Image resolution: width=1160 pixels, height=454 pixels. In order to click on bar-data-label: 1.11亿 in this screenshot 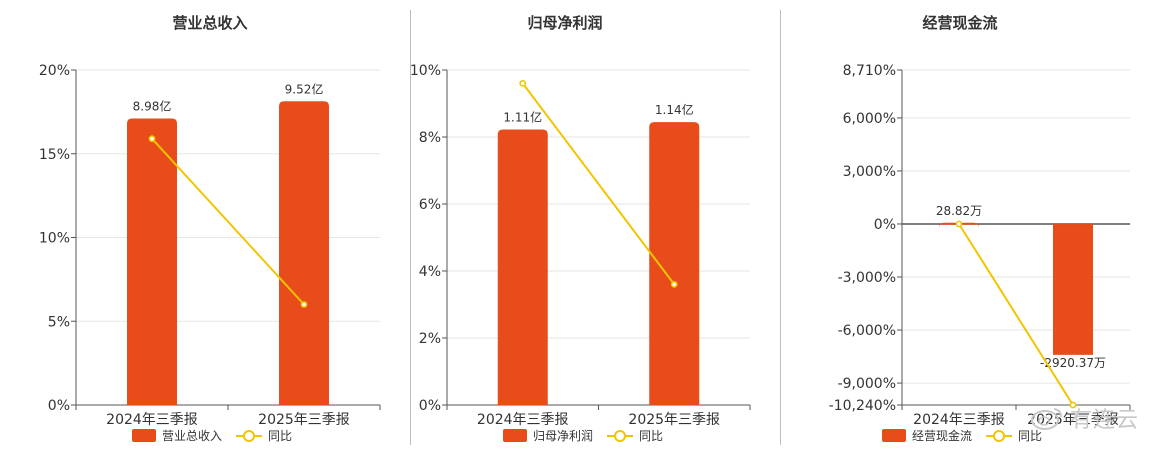, I will do `click(522, 117)`.